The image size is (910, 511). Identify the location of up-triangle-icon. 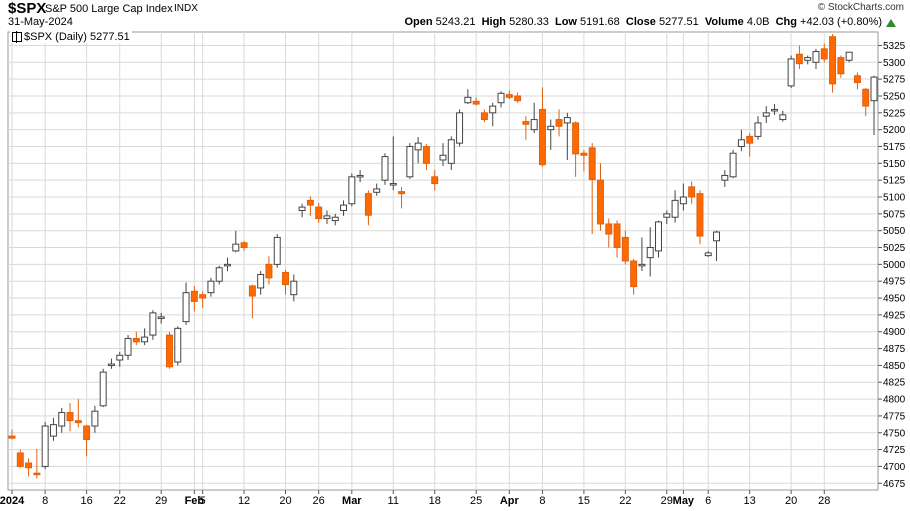
(891, 23).